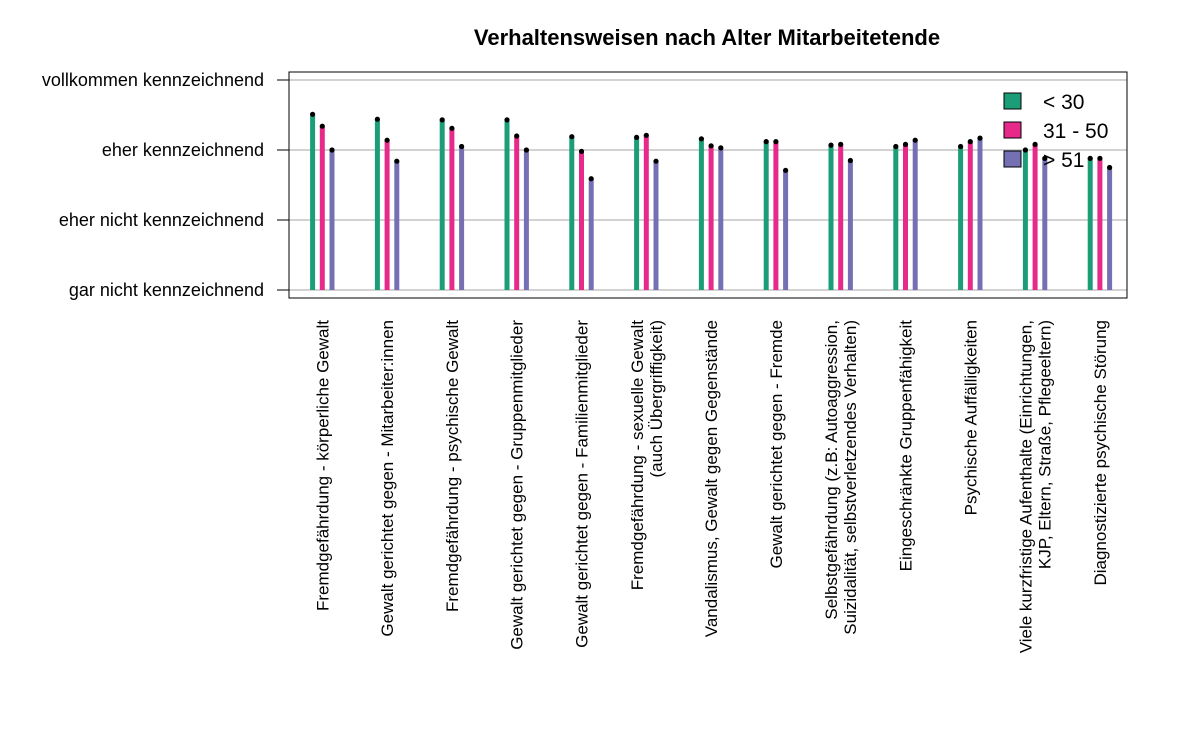  Describe the element at coordinates (711, 478) in the screenshot. I see `x-tick-label: Vandalismus, Gewalt gegen Gegenstände` at that location.